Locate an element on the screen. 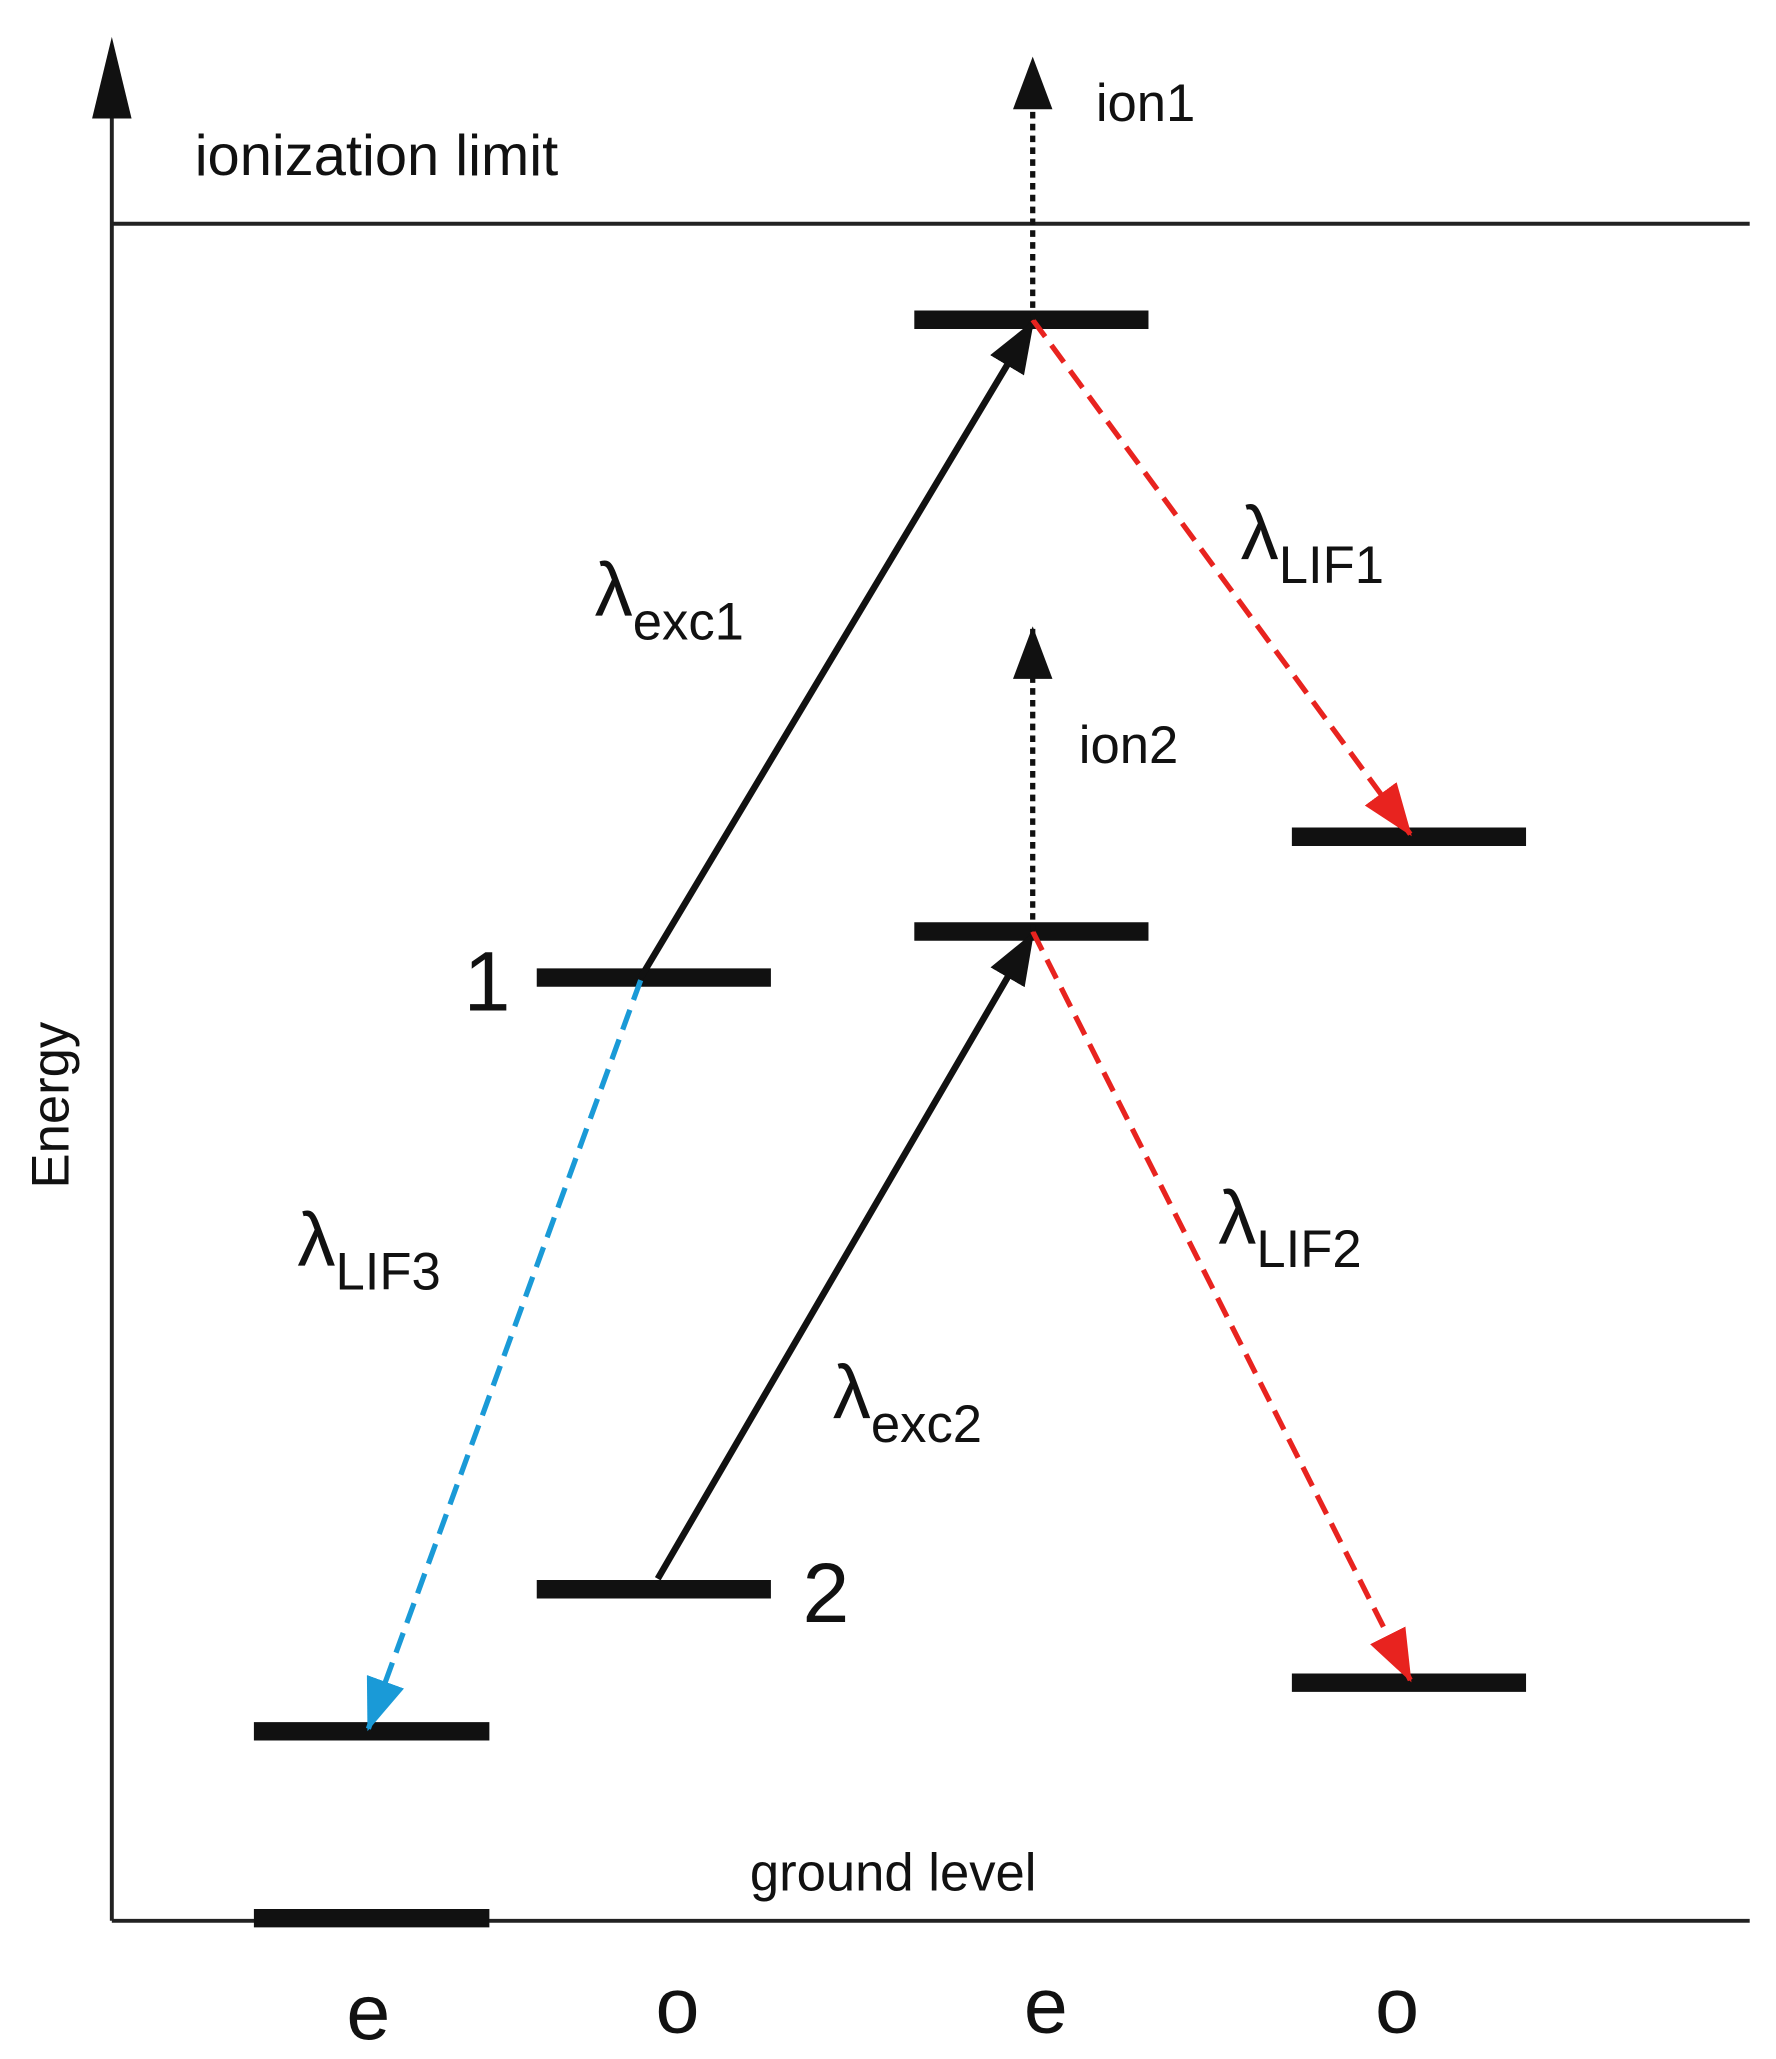  transition-label: λLIF1 is located at coordinates (1312, 543).